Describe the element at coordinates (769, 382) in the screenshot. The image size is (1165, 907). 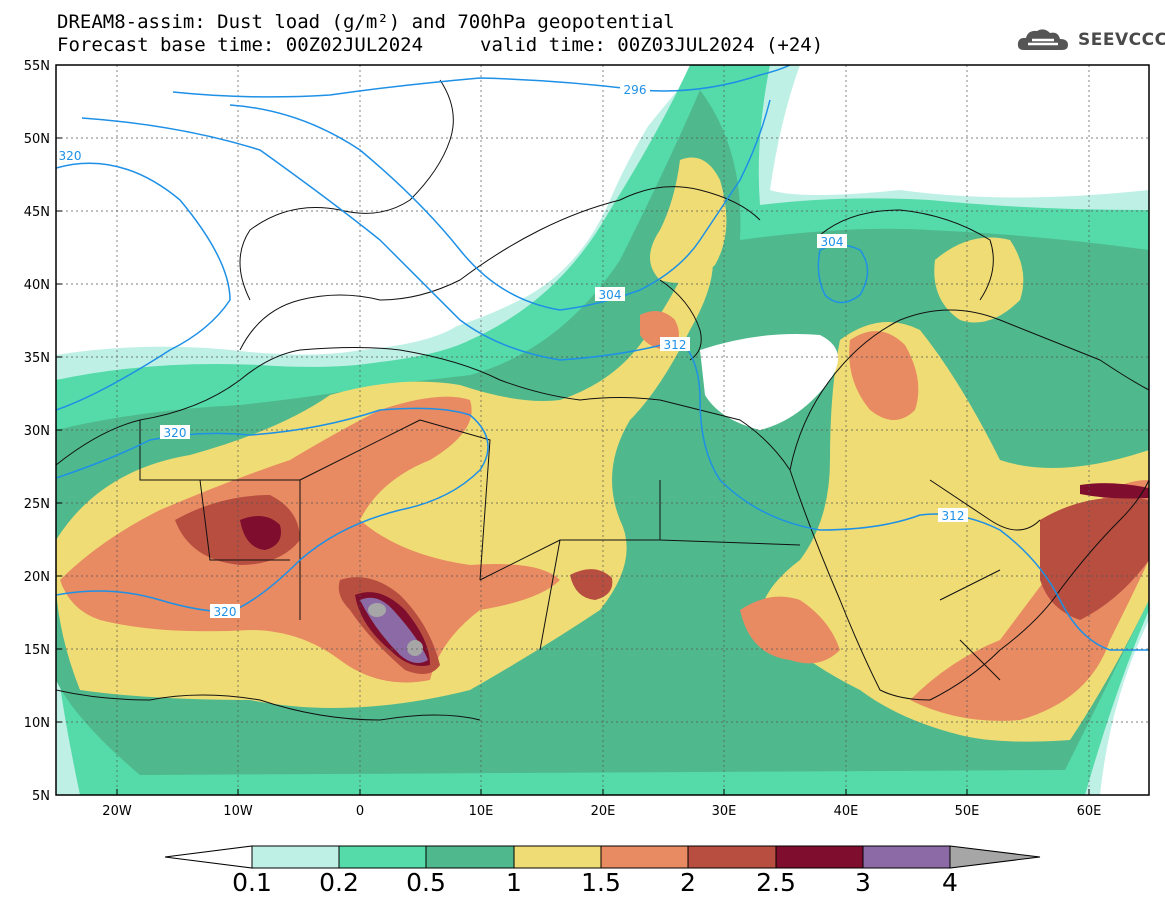
I see `clean-air-mediterranean` at that location.